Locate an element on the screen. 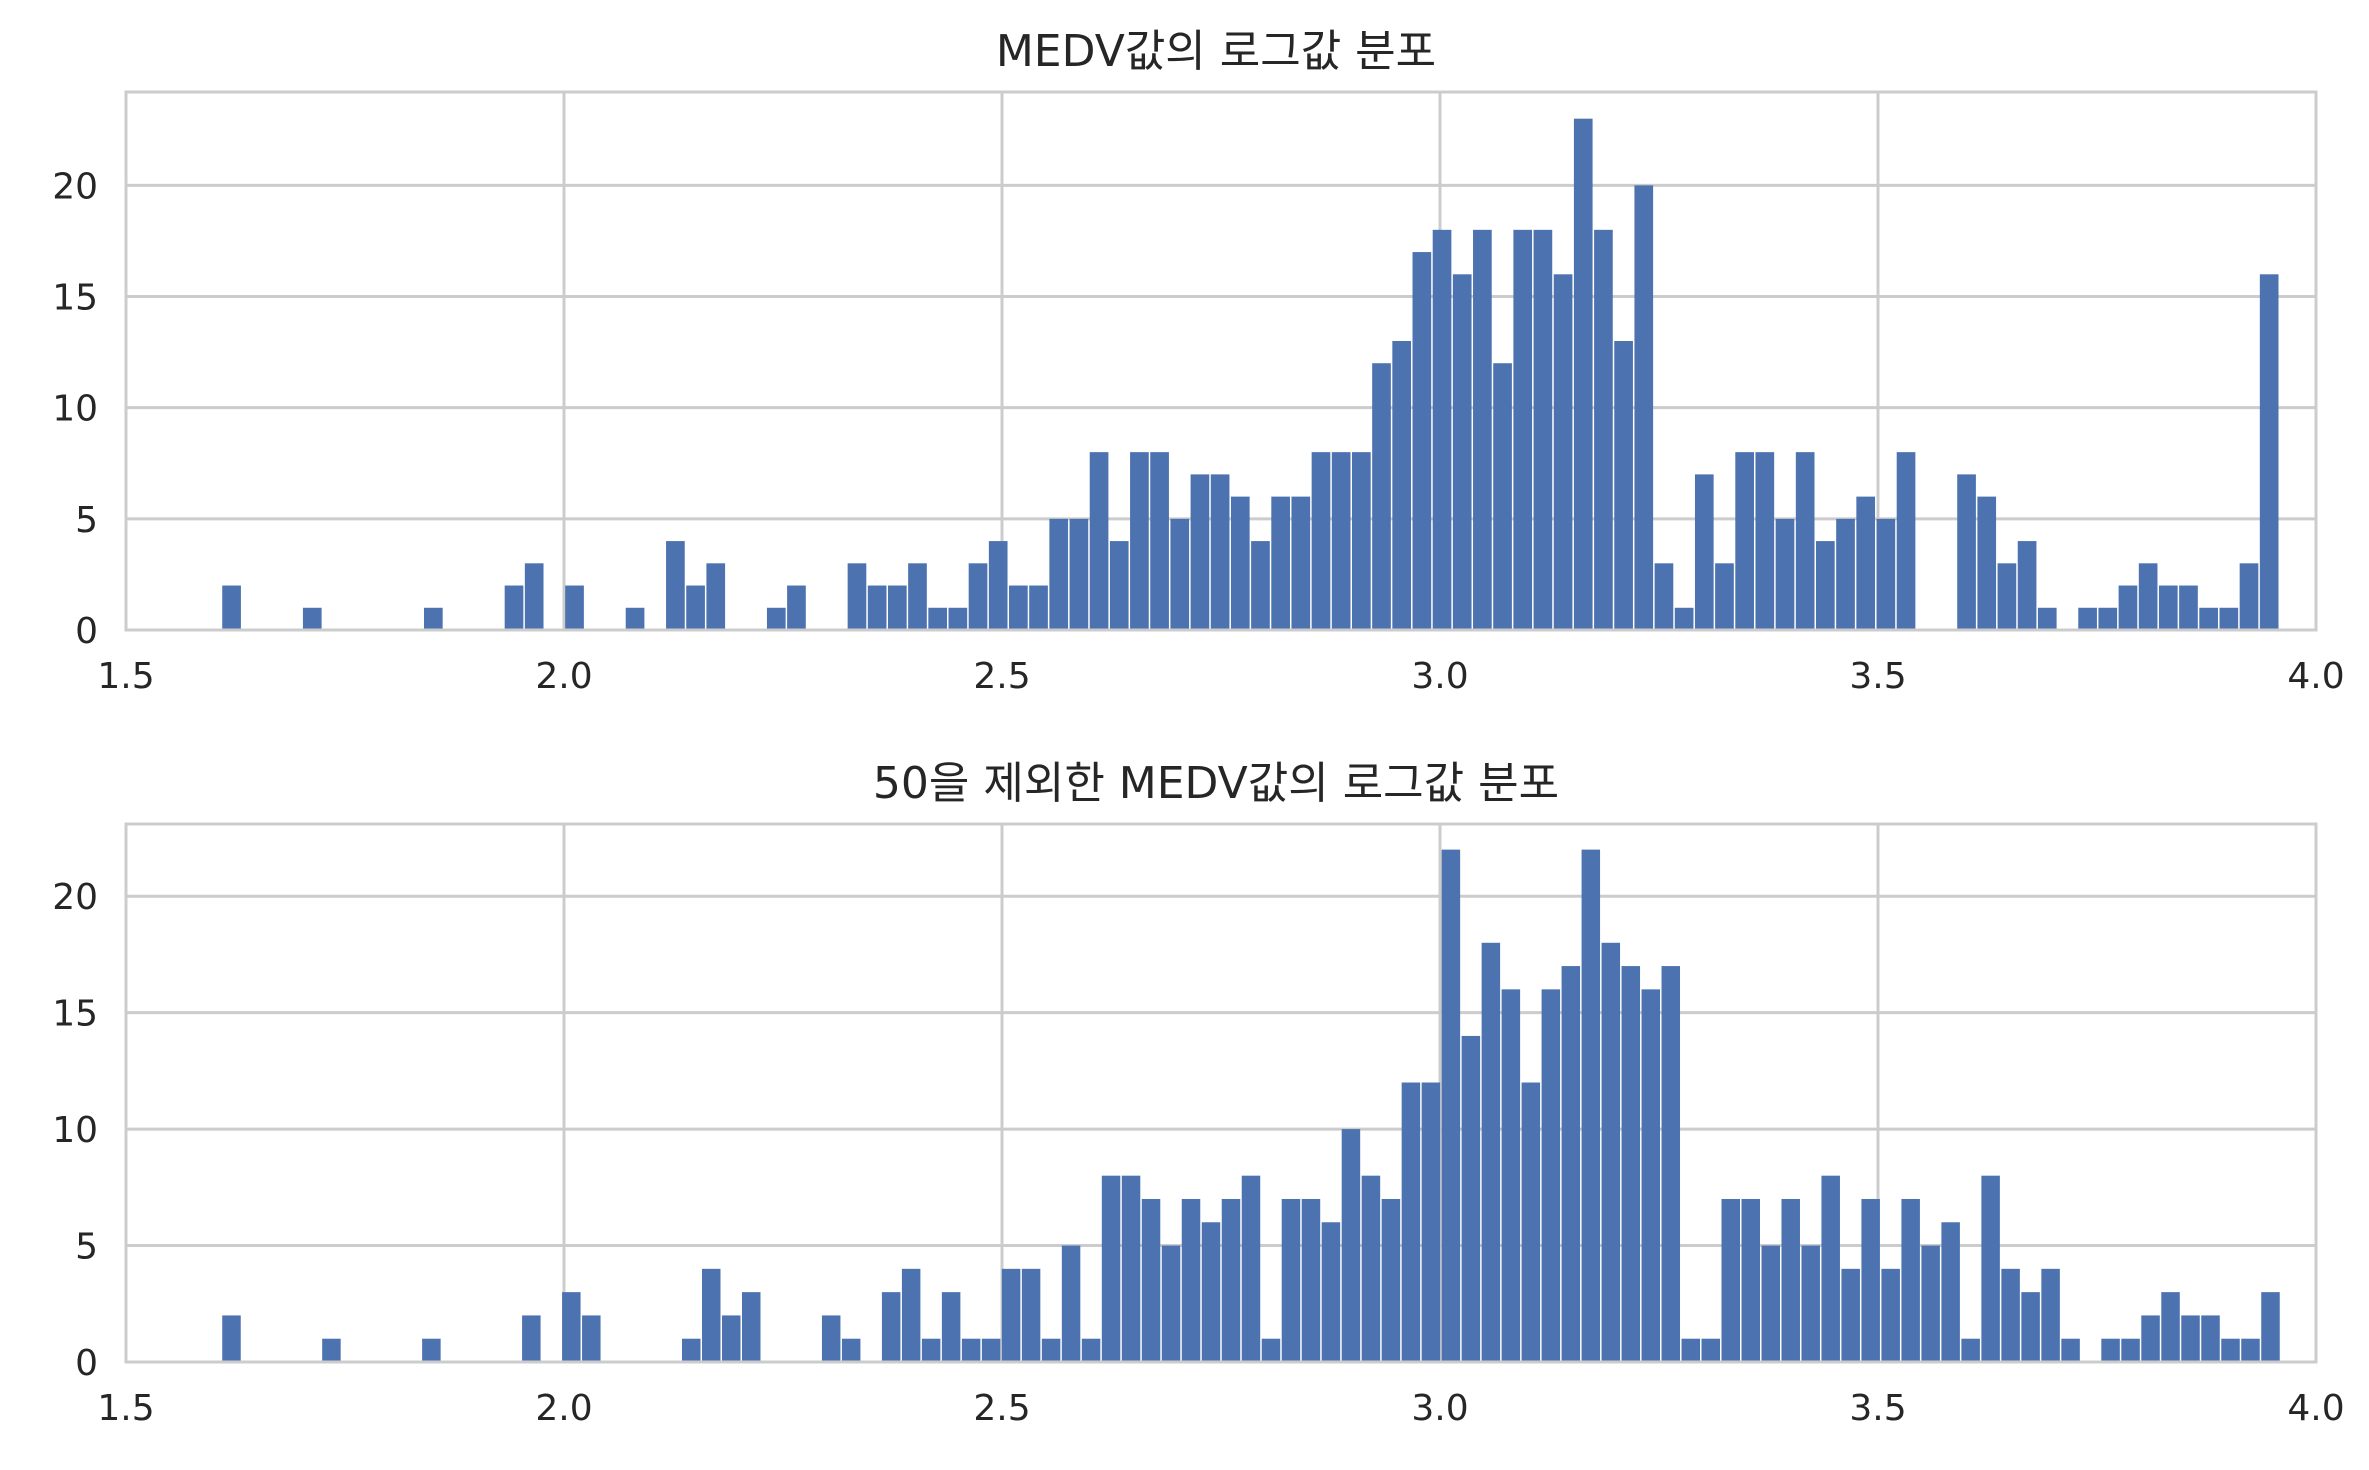  x-tick-label: 3.0 is located at coordinates (1439, 1408).